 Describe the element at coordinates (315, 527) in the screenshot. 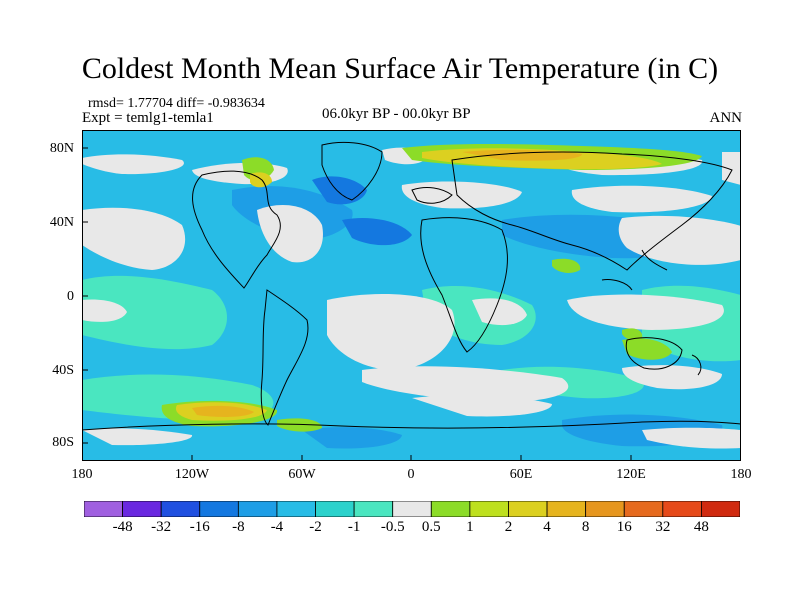

I see `colorbar-label: -2` at that location.